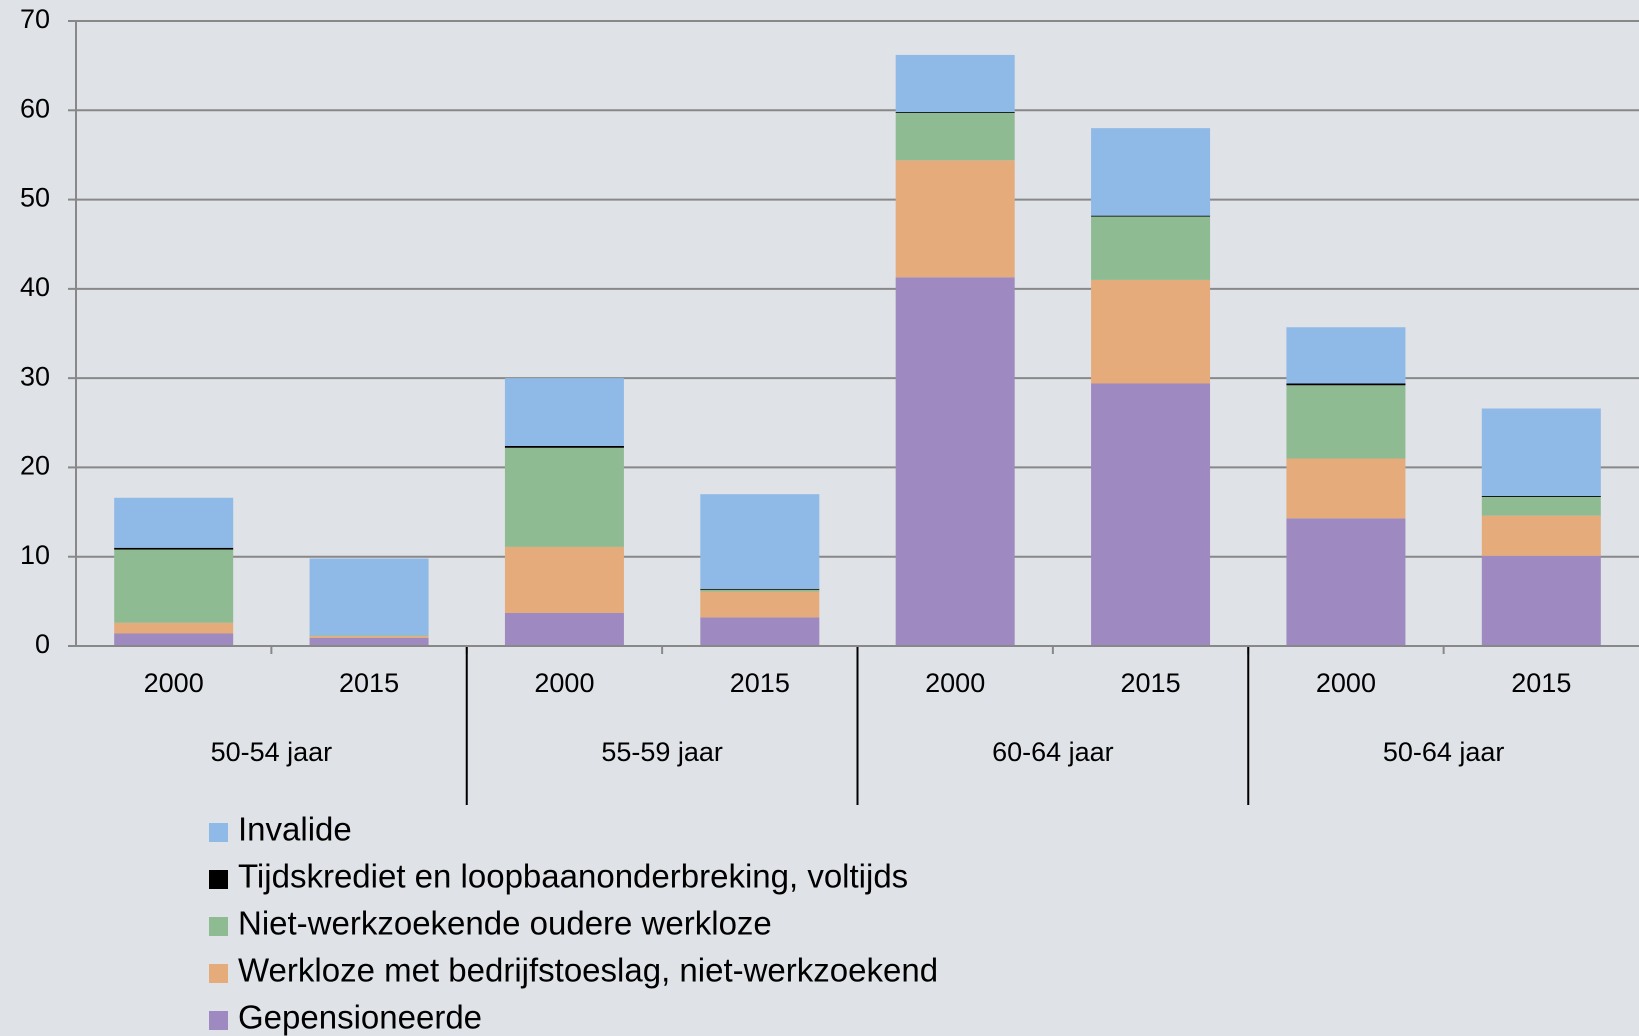 This screenshot has width=1639, height=1036. I want to click on group-label: 50-54 jaar, so click(272, 752).